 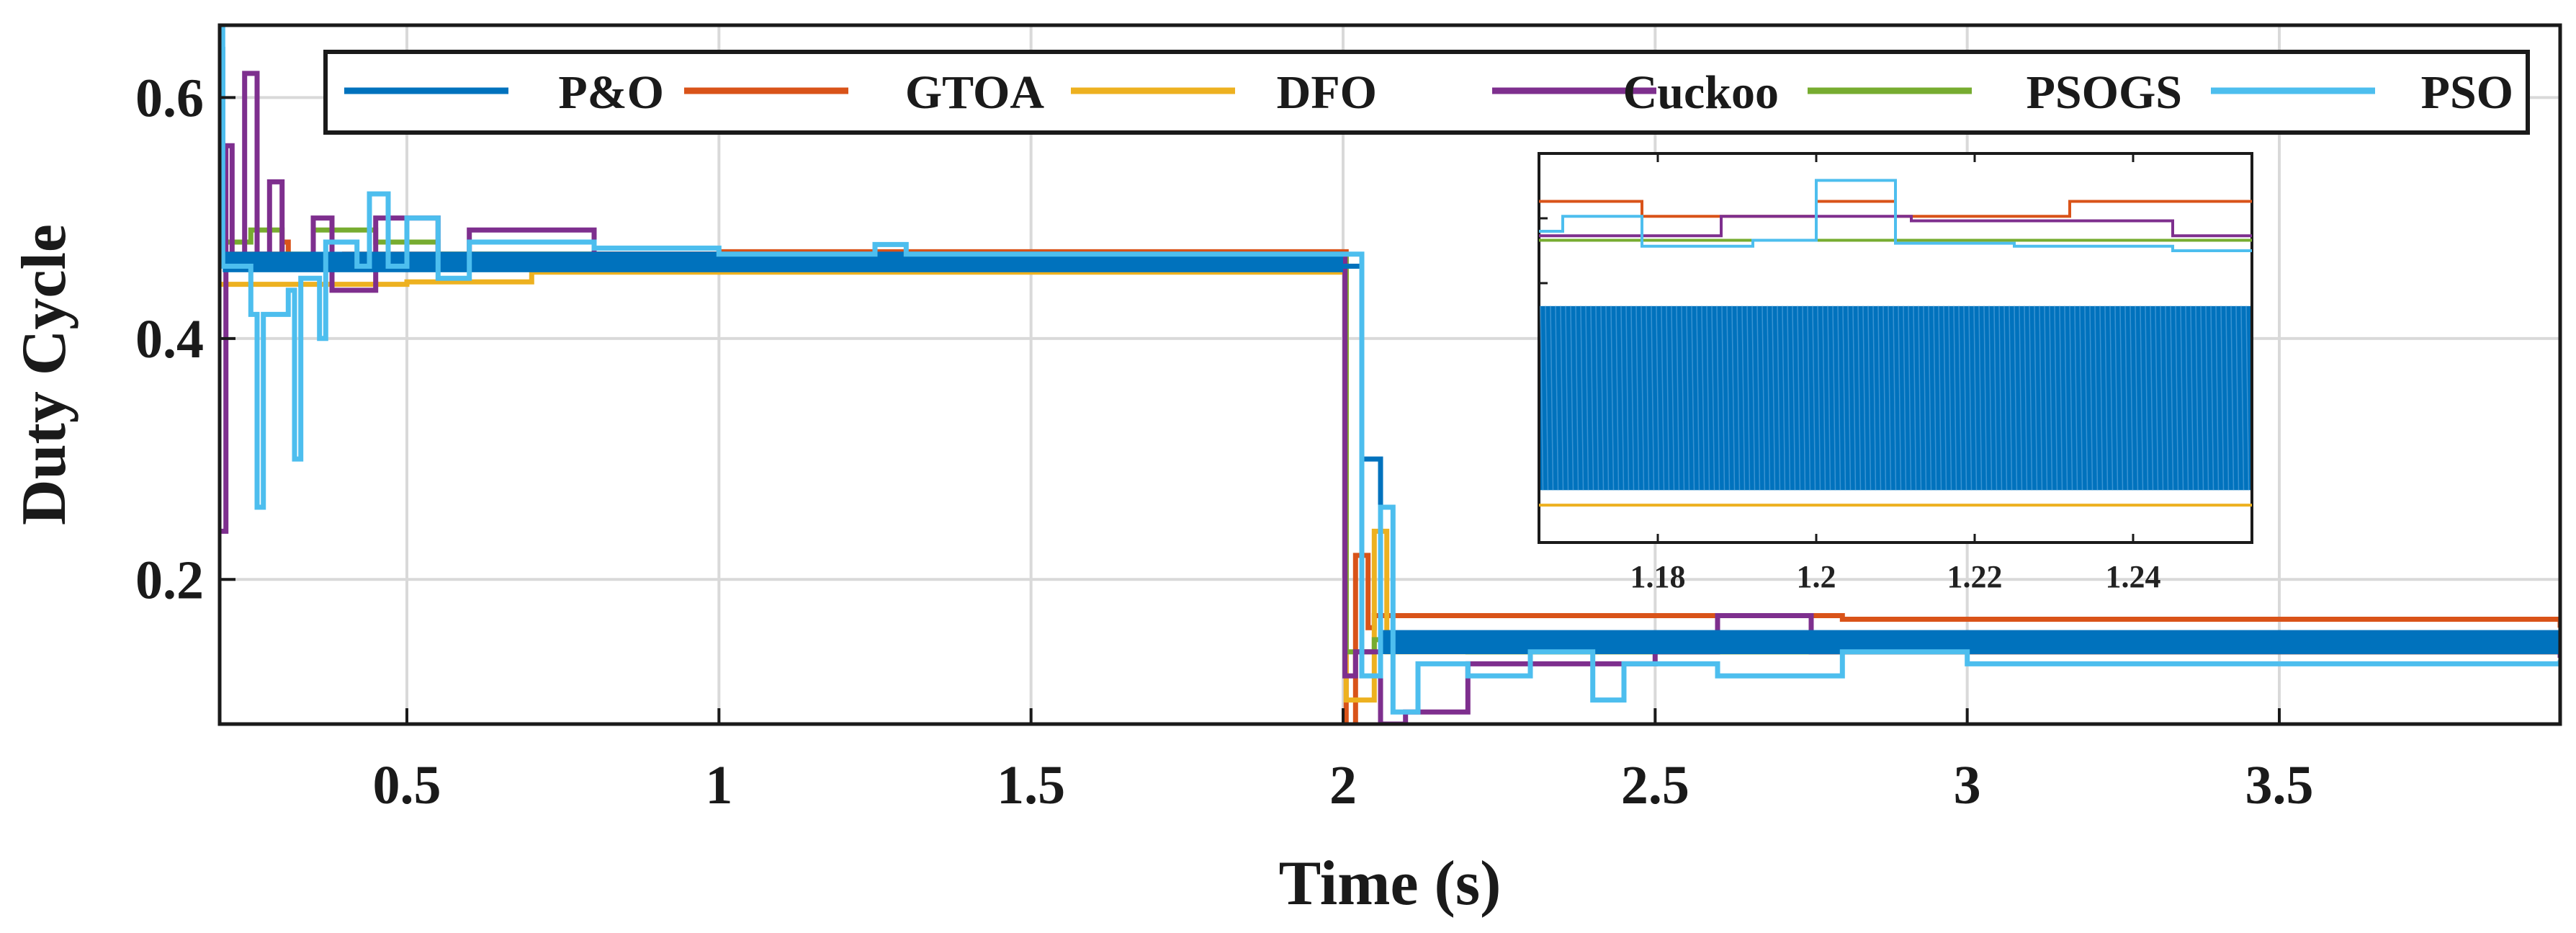 I want to click on inset-zoom: 1.18 1.2 1.22 1.24, so click(x=1895, y=373).